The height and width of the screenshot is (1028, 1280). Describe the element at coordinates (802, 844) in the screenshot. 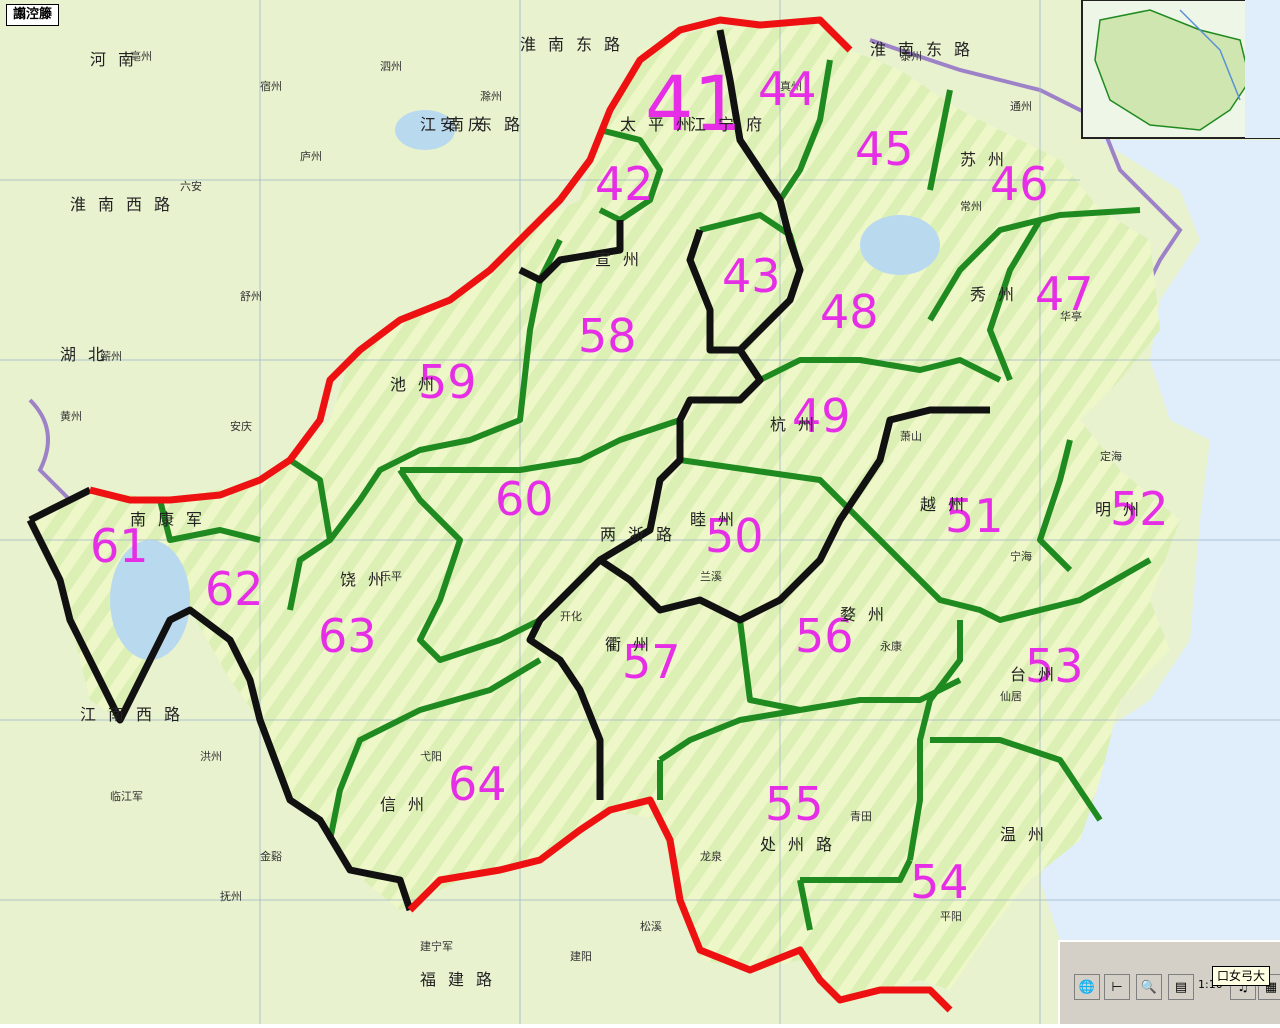

I see `route-label: 处州路` at that location.